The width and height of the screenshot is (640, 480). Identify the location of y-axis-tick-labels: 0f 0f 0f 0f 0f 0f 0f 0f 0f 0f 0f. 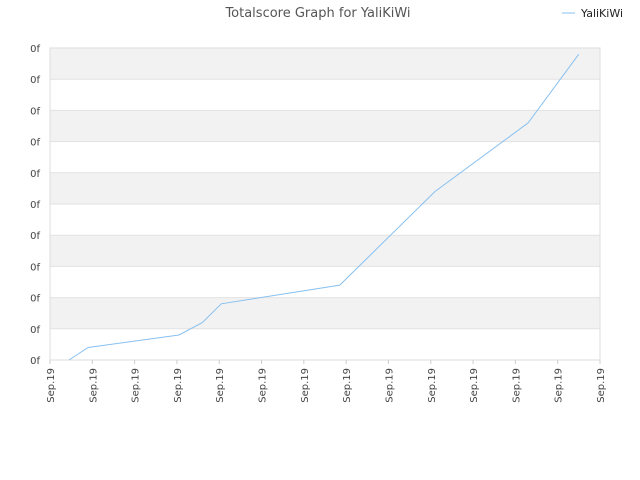
(35, 205).